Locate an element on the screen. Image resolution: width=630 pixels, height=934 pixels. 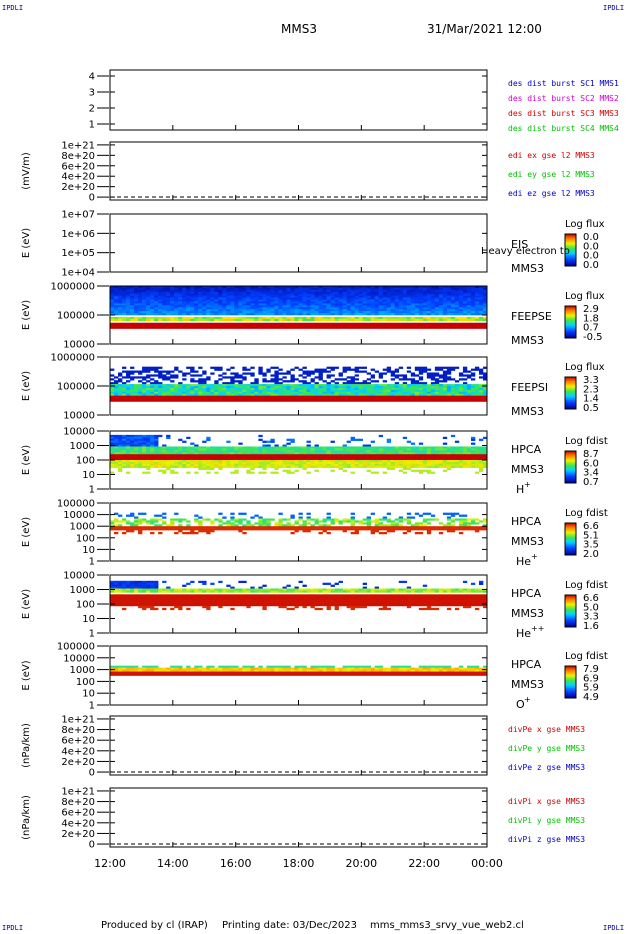
y-tick-label: 10 is located at coordinates (88, 475).